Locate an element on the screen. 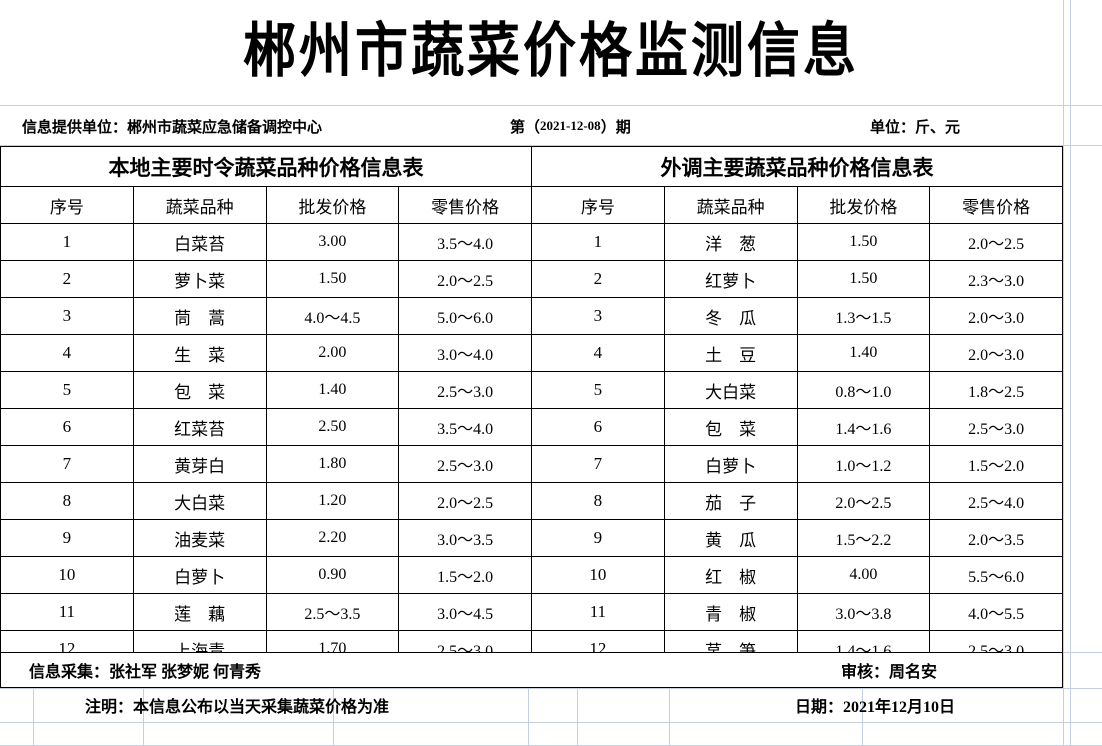 The width and height of the screenshot is (1102, 746). issue-date: 2021-12-08 is located at coordinates (570, 125).